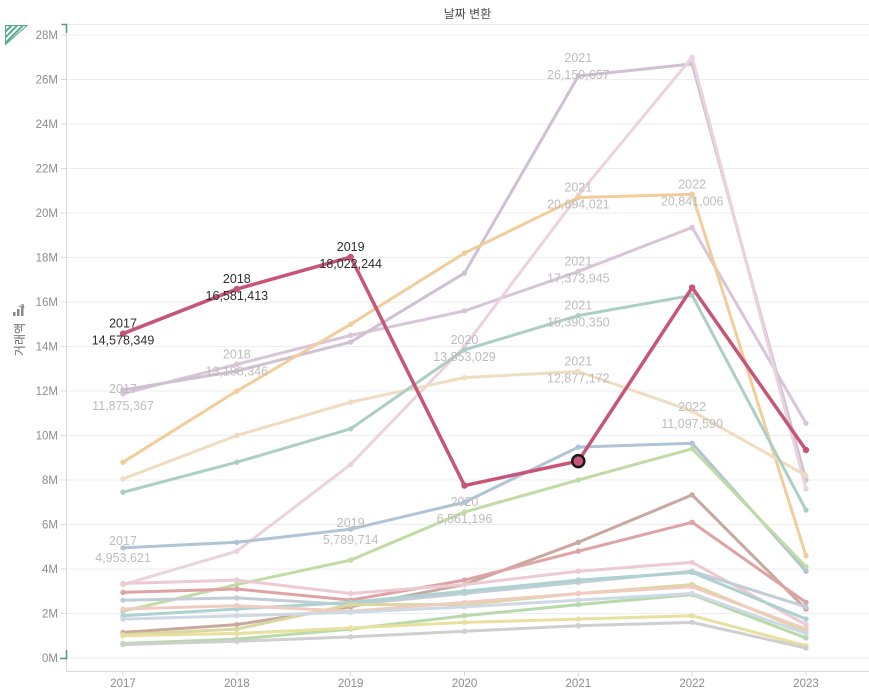  What do you see at coordinates (19, 330) in the screenshot?
I see `y-axis-title: 거래액` at bounding box center [19, 330].